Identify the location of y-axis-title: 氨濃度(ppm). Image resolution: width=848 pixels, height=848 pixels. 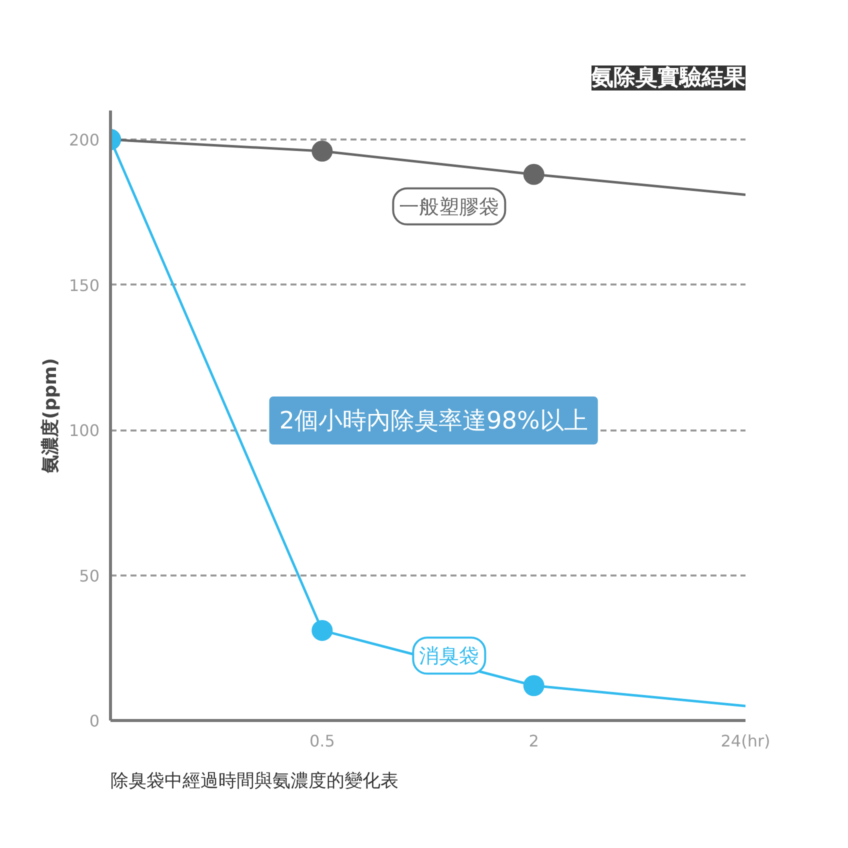
(50, 416).